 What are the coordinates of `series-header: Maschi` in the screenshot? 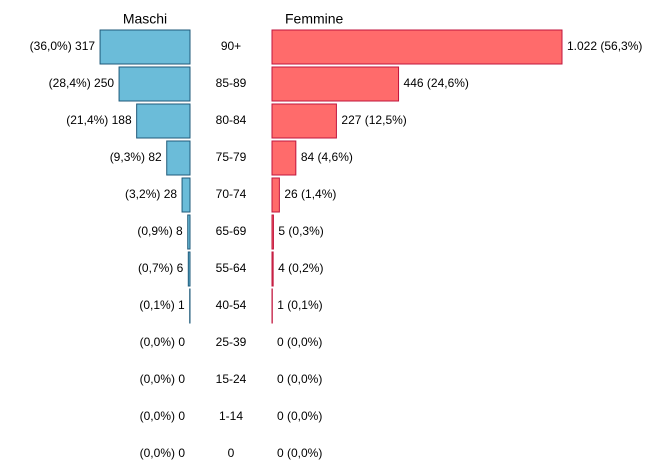 It's located at (145, 19).